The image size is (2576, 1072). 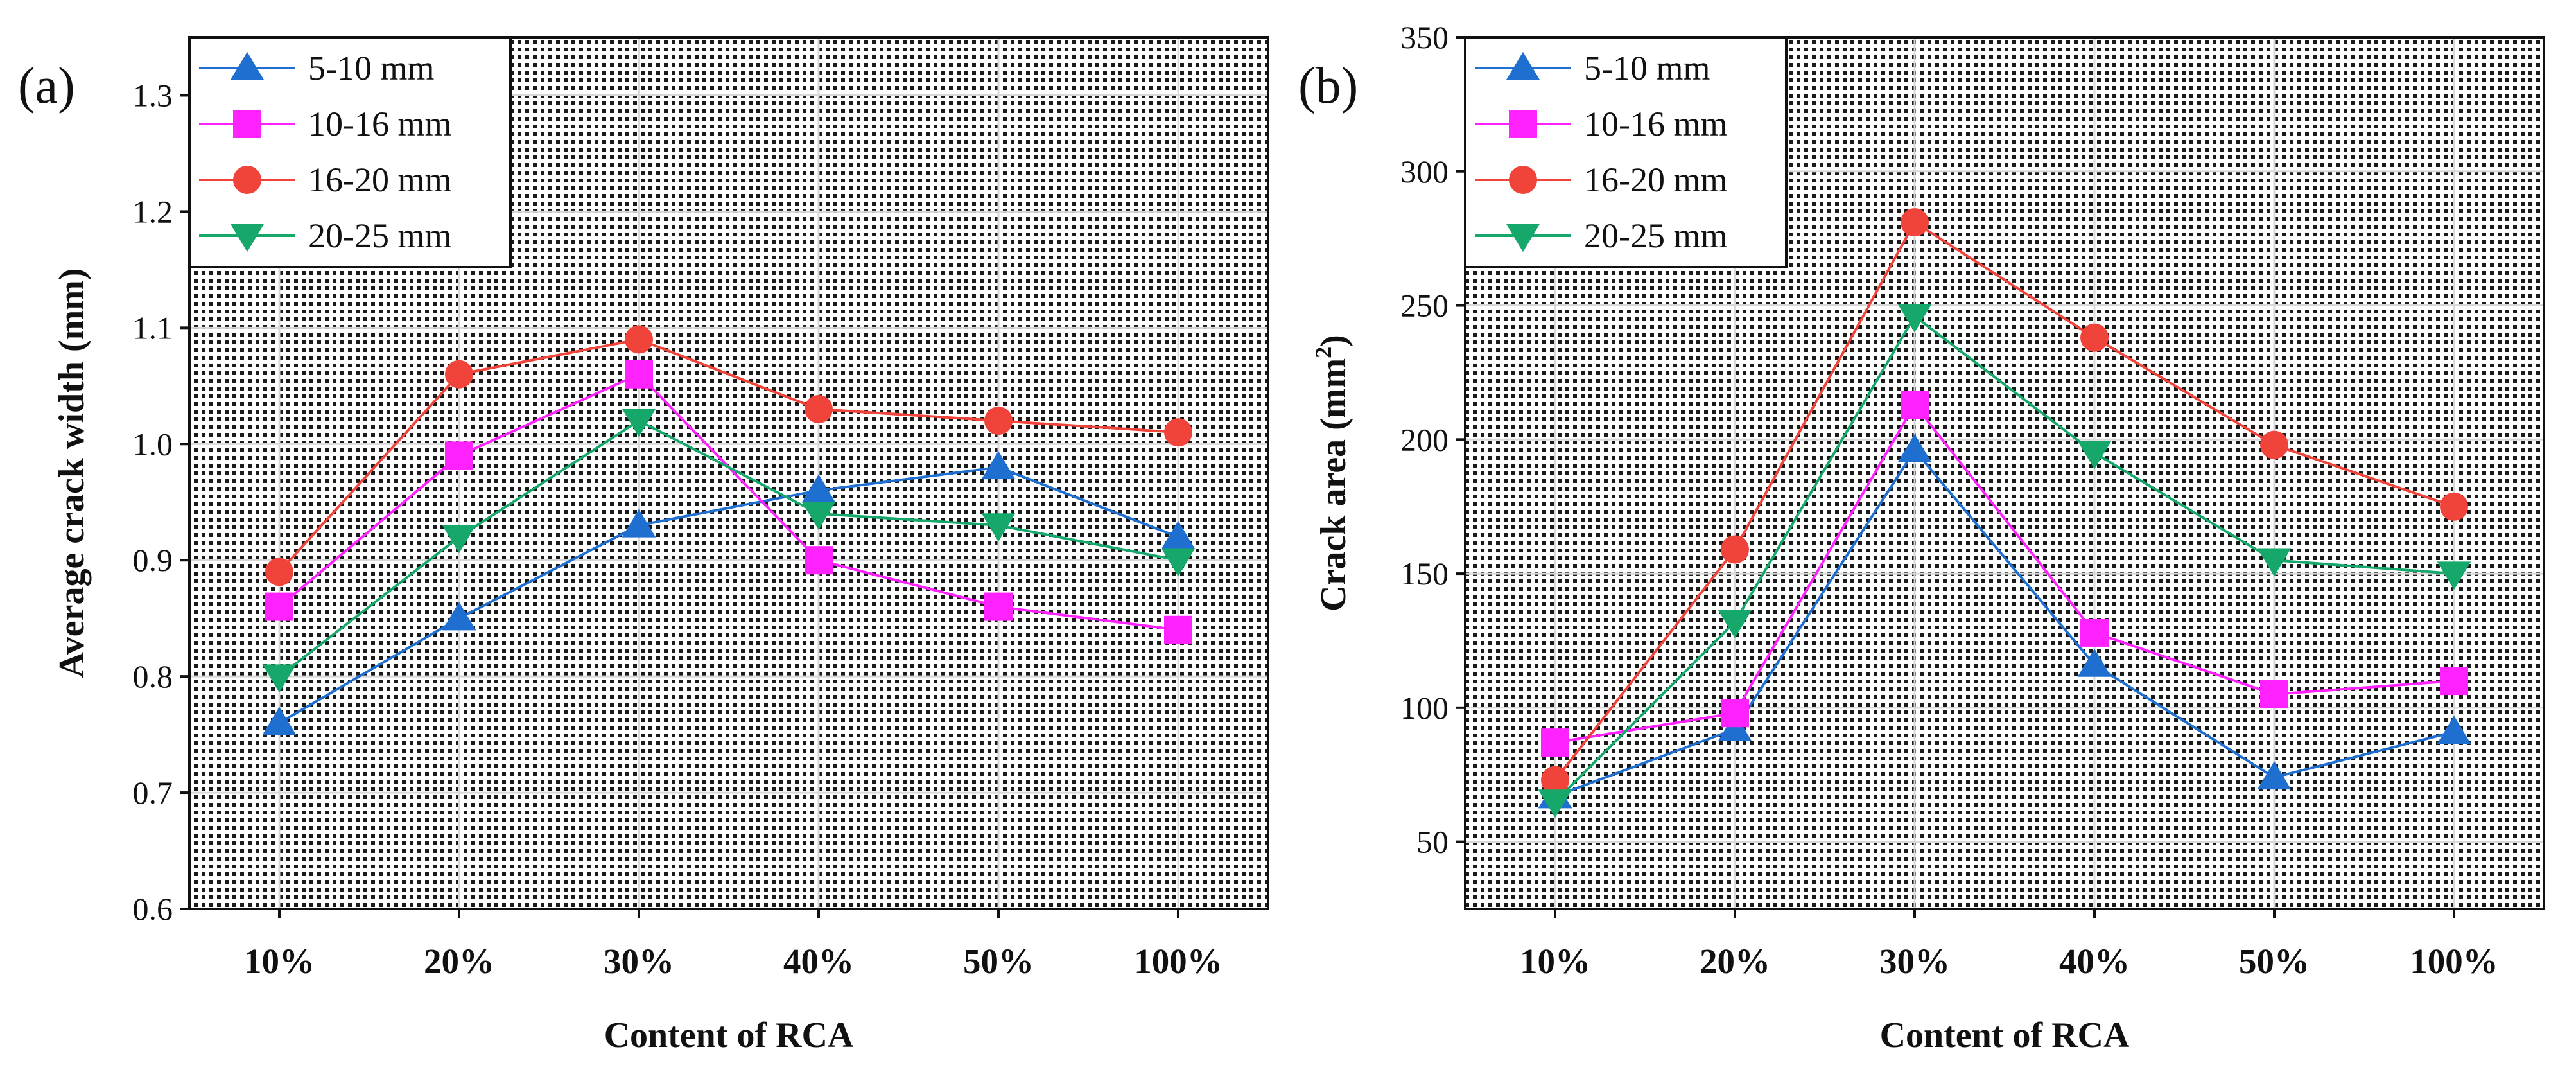 What do you see at coordinates (818, 961) in the screenshot?
I see `x-tick-label: 40%` at bounding box center [818, 961].